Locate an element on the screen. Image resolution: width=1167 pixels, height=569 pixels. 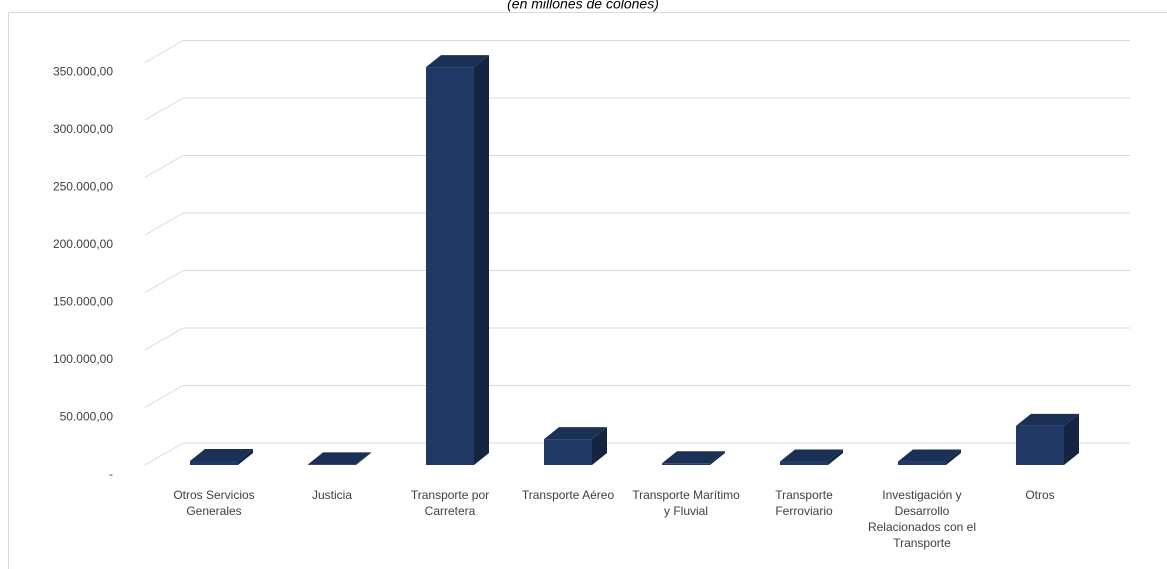
x-tick-label: Transporte por Carretera is located at coordinates (450, 503).